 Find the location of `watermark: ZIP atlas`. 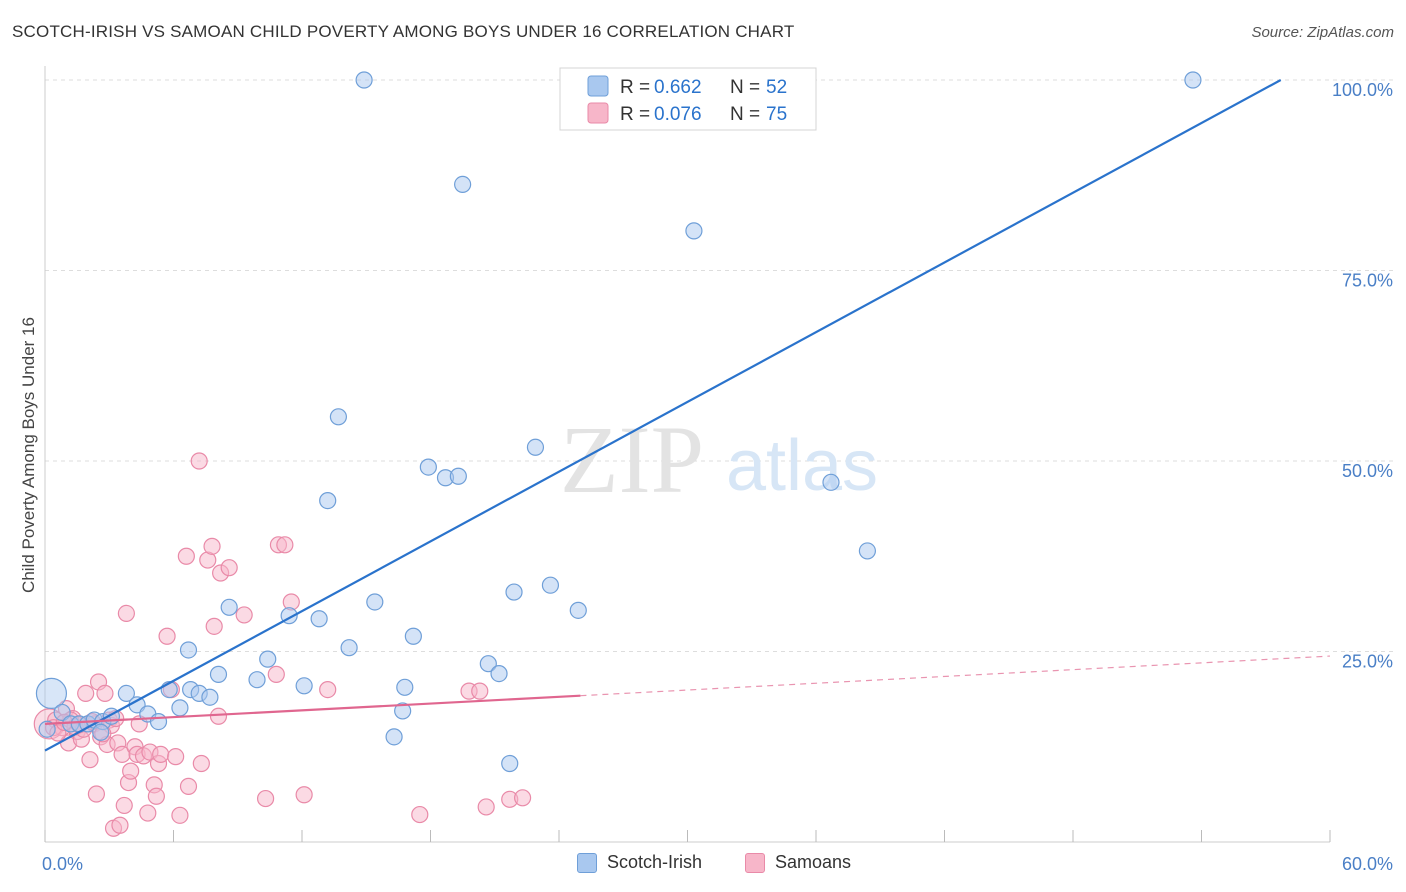

watermark: ZIP atlas is located at coordinates (719, 459).